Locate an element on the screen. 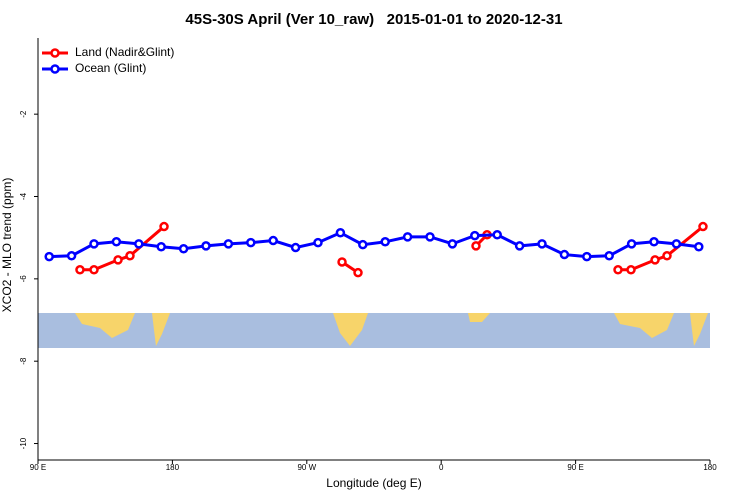 The width and height of the screenshot is (750, 500). x-tick-label: 0 is located at coordinates (441, 467).